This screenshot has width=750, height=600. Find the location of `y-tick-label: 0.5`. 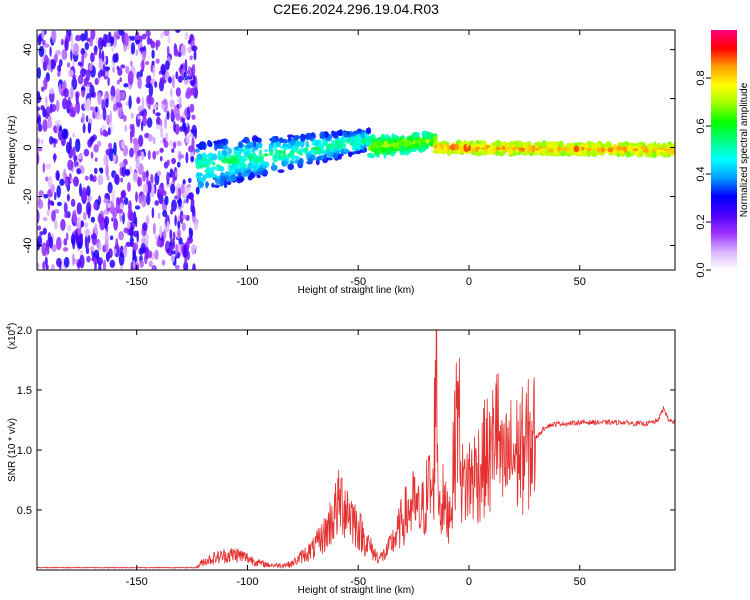

y-tick-label: 0.5 is located at coordinates (24, 511).